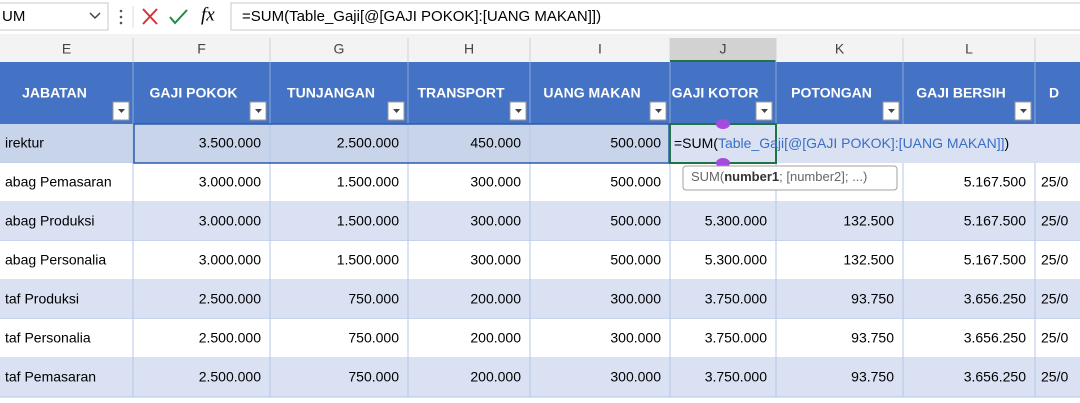  What do you see at coordinates (335, 143) in the screenshot?
I see `selected-range` at bounding box center [335, 143].